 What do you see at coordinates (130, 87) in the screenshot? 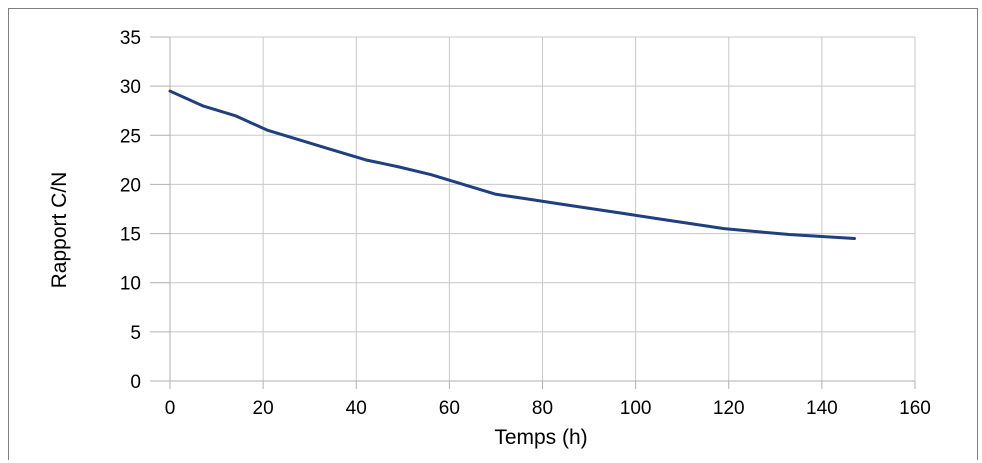
I see `y-tick-label: 30` at bounding box center [130, 87].